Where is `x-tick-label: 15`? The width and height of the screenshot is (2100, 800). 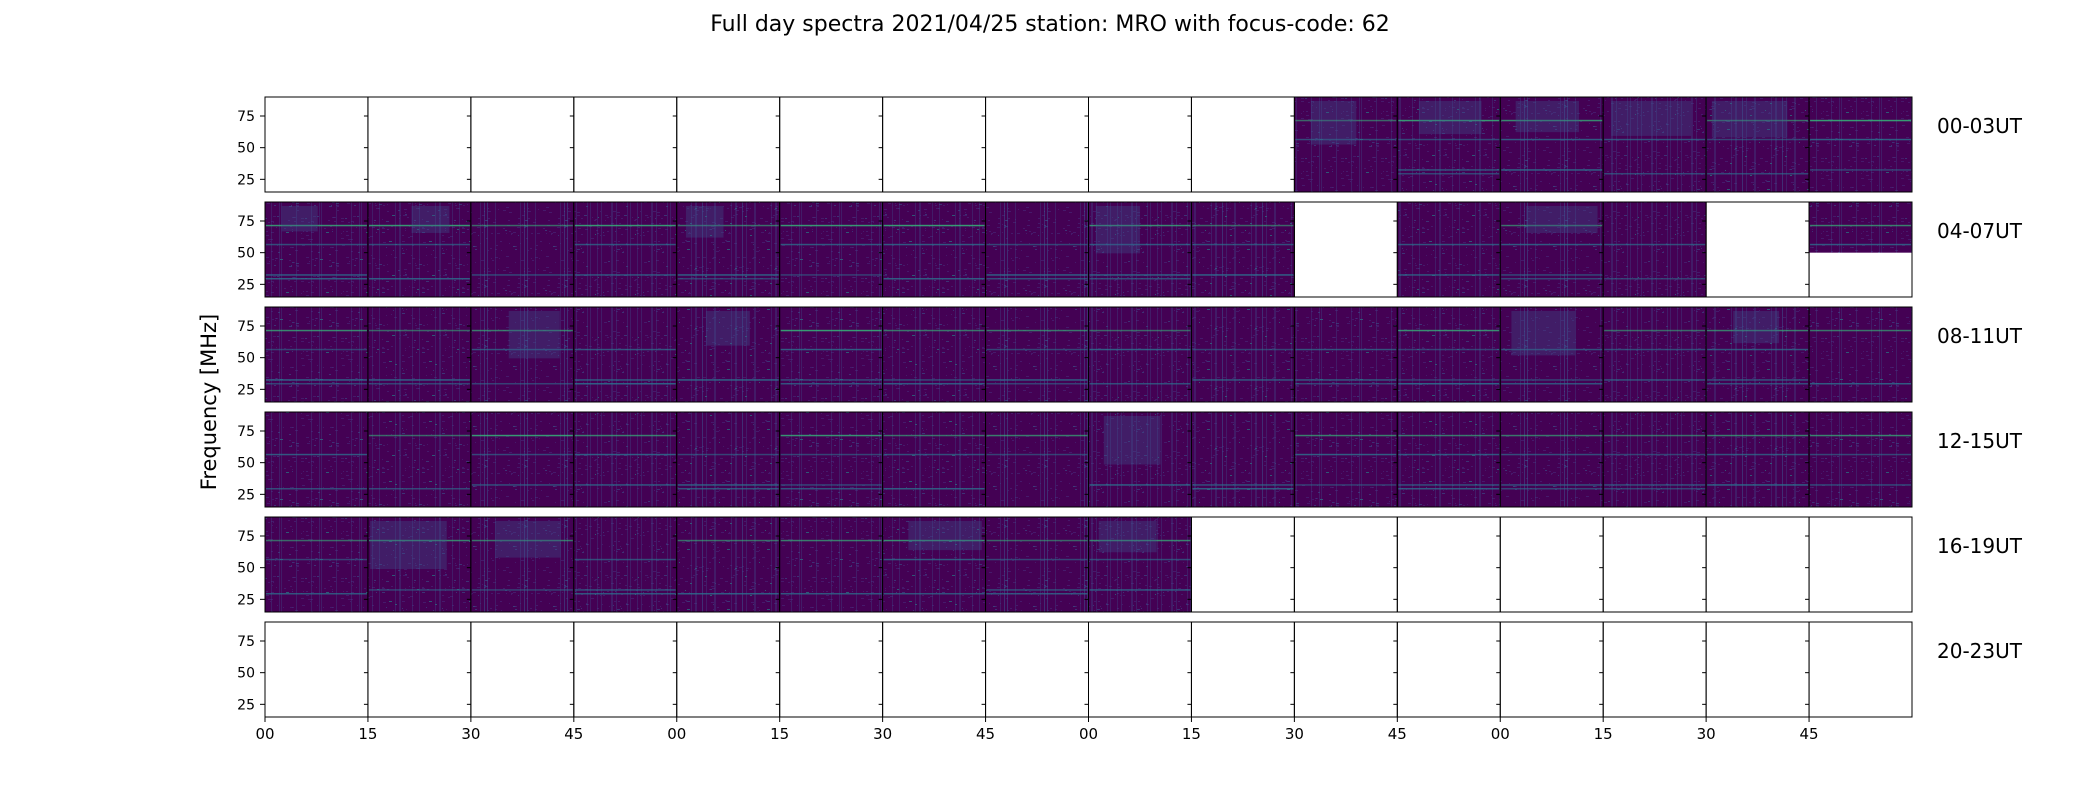 x-tick-label: 15 is located at coordinates (367, 734).